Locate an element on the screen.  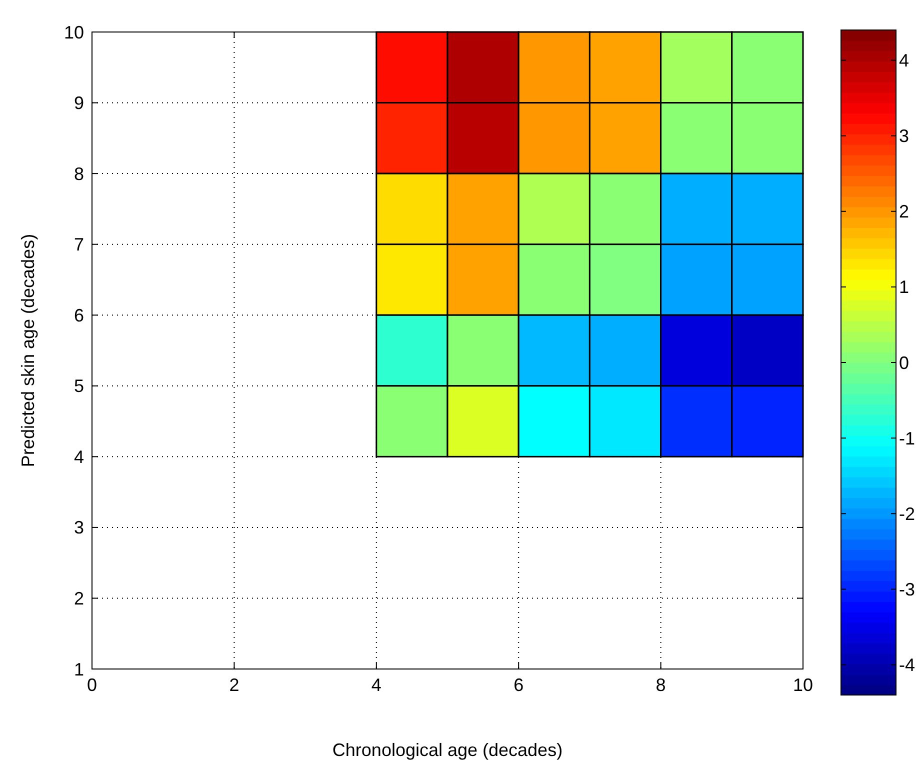
x-tick-label: 8 is located at coordinates (661, 685).